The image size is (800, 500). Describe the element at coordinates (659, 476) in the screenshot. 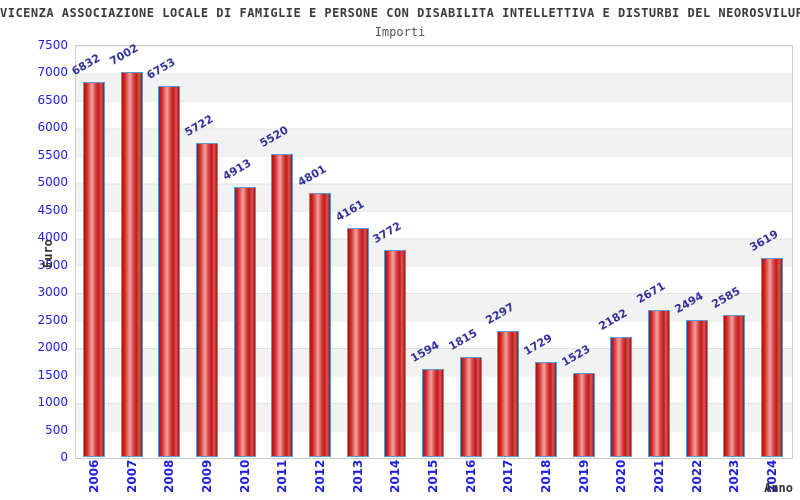

I see `x-tick-label: 2021` at that location.